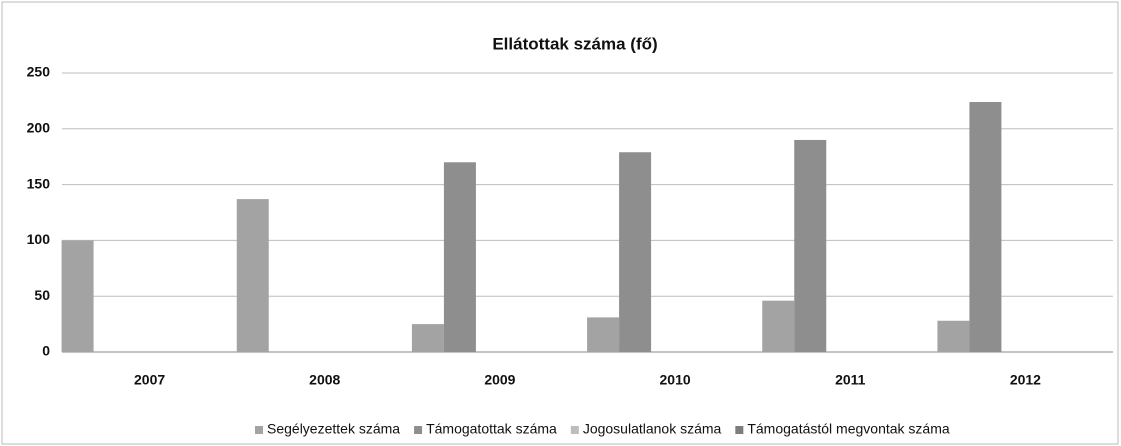 The image size is (1121, 446). I want to click on x-tick-label: 2009, so click(499, 380).